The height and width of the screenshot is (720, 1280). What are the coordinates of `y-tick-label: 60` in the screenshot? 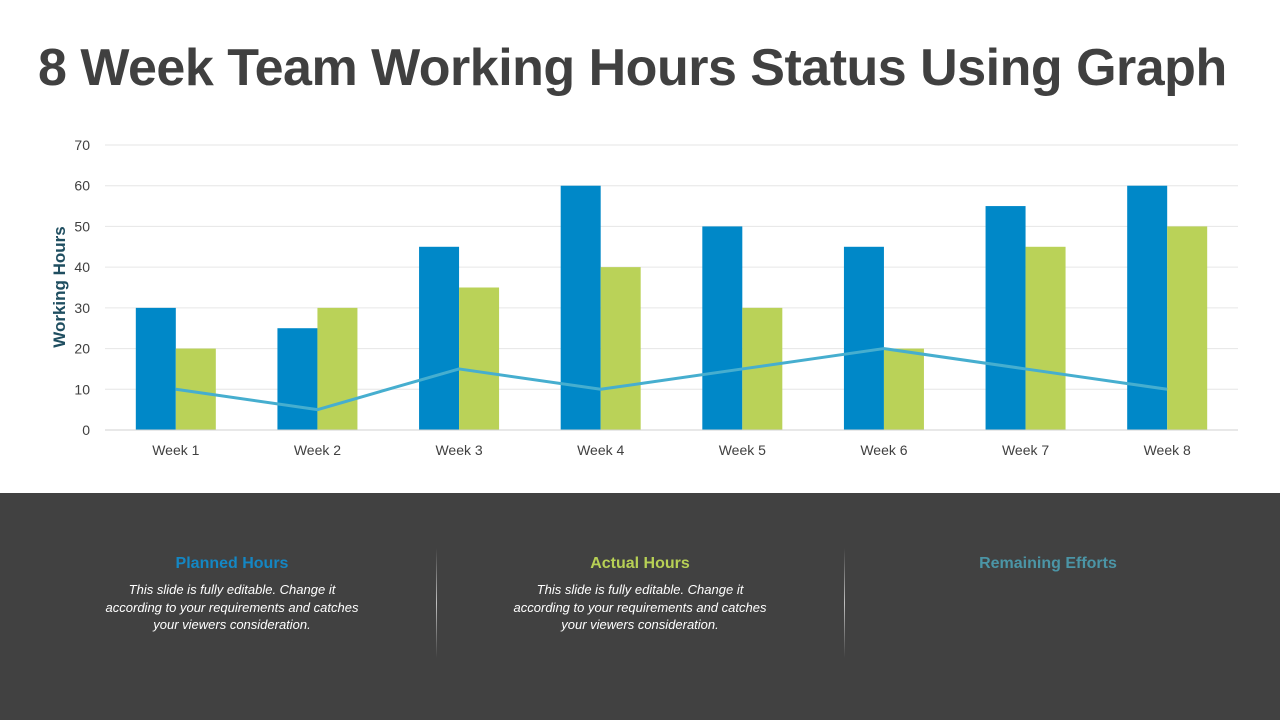 It's located at (82, 186).